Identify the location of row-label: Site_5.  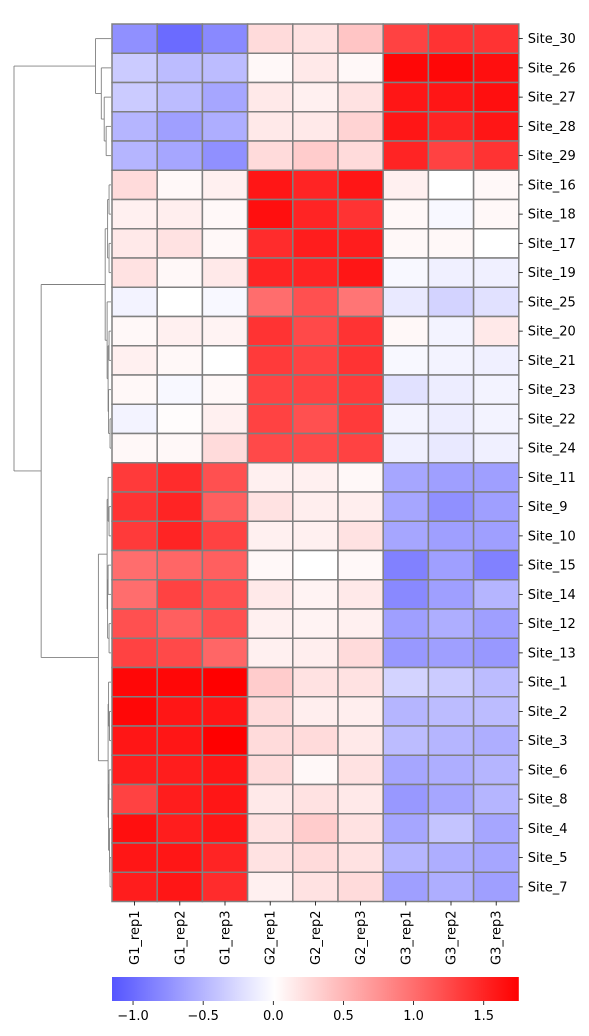
(548, 858).